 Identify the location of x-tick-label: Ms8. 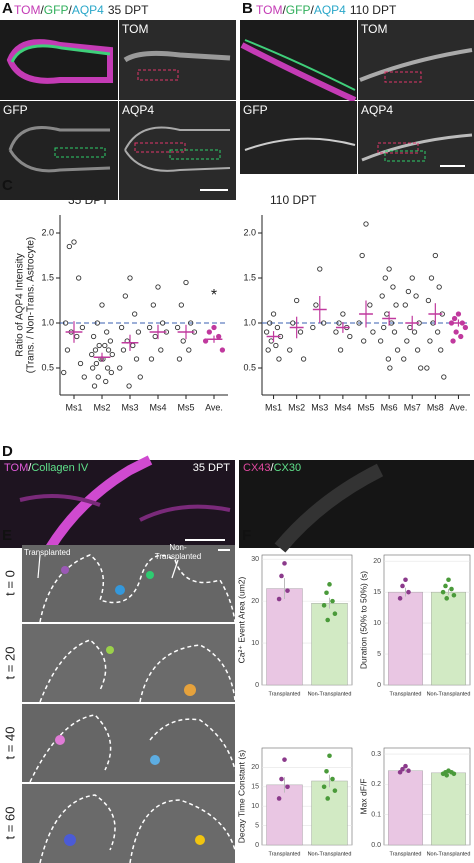
(435, 407).